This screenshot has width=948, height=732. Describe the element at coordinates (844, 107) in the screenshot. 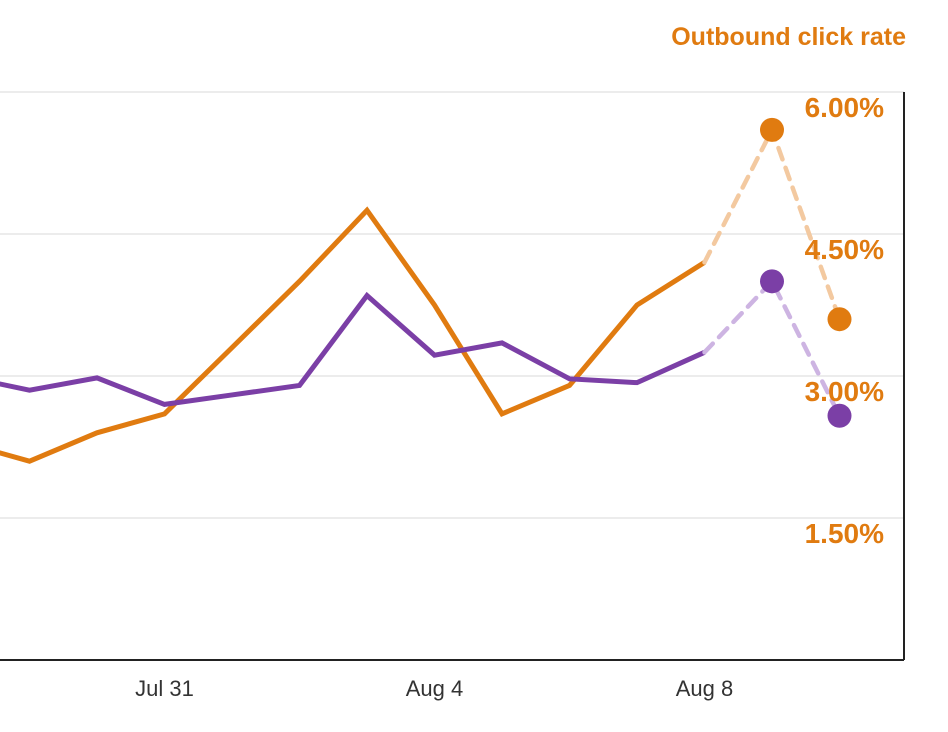

I see `y-tick-label: 6.00%` at that location.